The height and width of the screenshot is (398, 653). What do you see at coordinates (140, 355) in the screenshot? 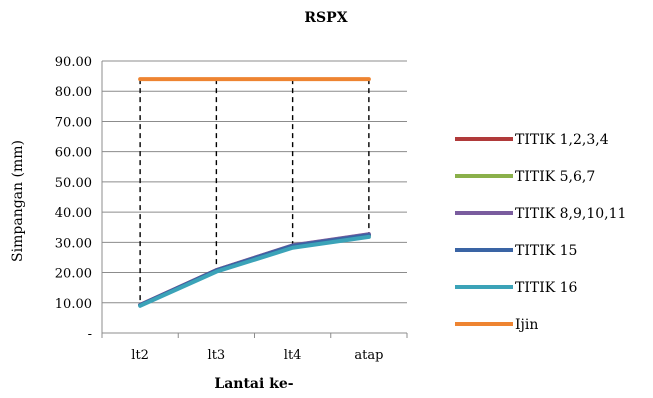
I see `x-tick-label: lt2` at bounding box center [140, 355].